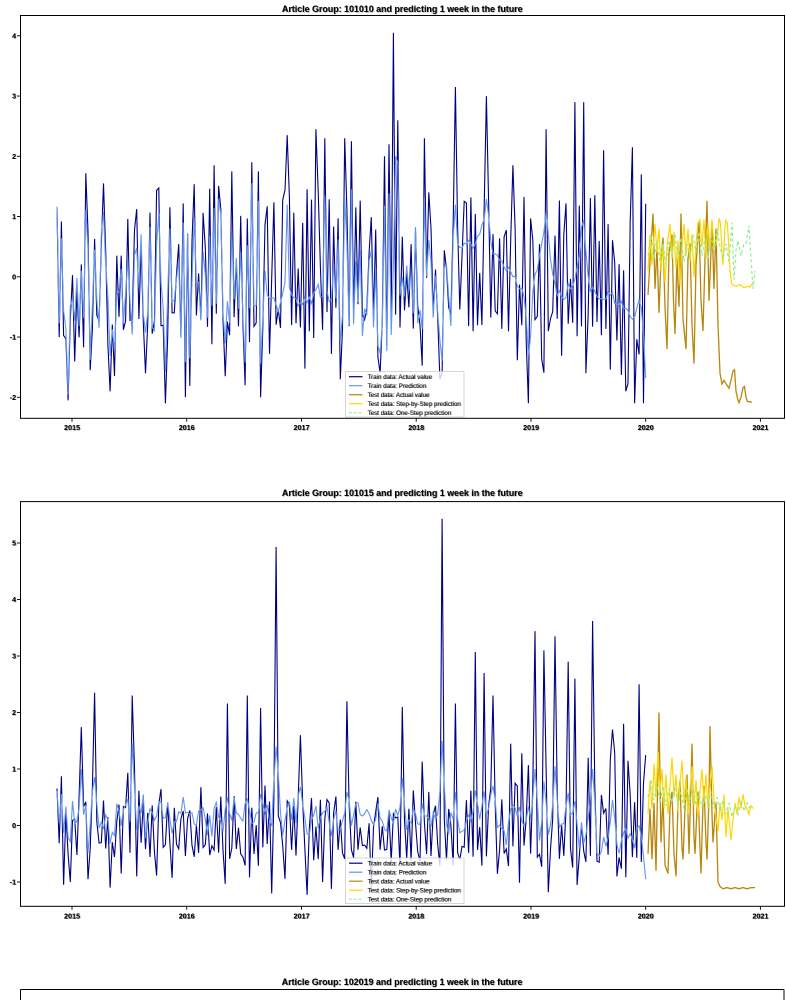  I want to click on svg-text: 5, so click(14, 543).